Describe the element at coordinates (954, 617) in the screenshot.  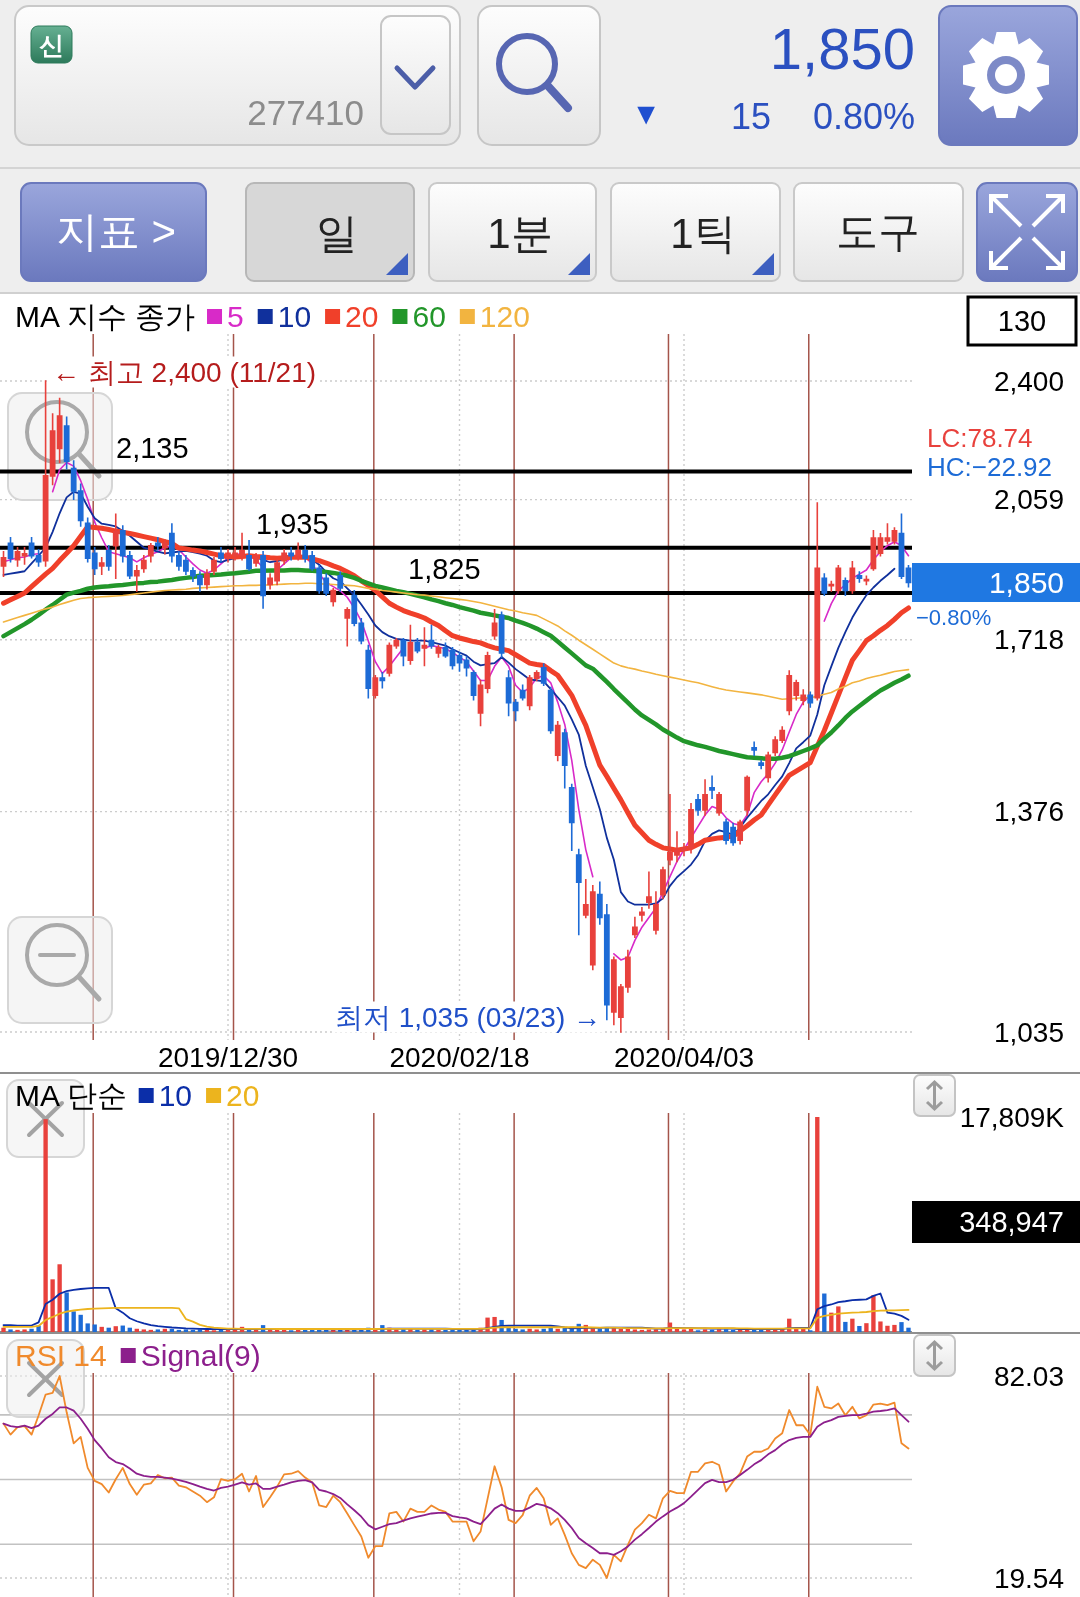
I see `text: −0.80%` at that location.